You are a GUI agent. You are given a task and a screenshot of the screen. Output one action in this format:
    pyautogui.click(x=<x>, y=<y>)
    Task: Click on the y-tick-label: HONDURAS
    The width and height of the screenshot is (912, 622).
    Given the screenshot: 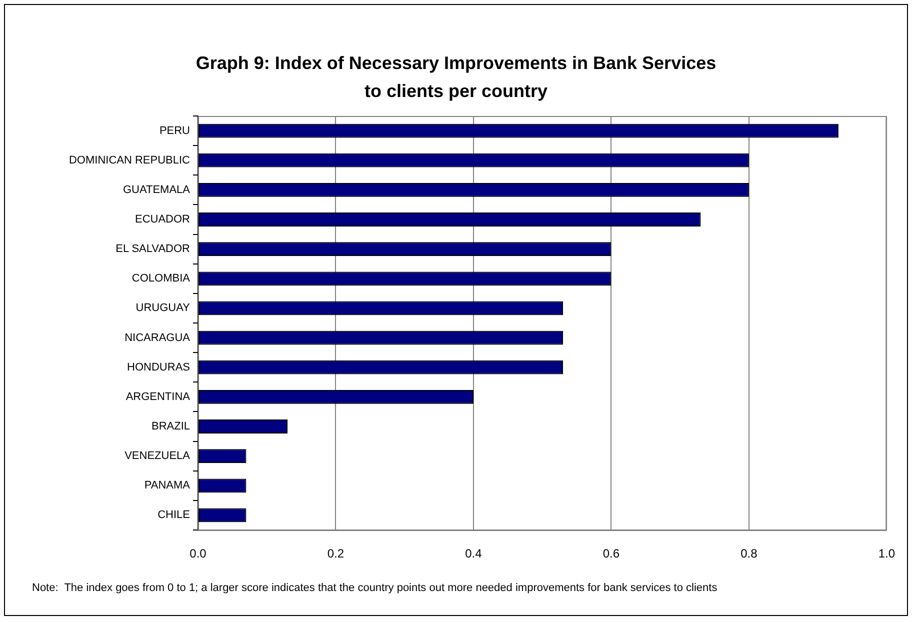 What is the action you would take?
    pyautogui.click(x=158, y=367)
    